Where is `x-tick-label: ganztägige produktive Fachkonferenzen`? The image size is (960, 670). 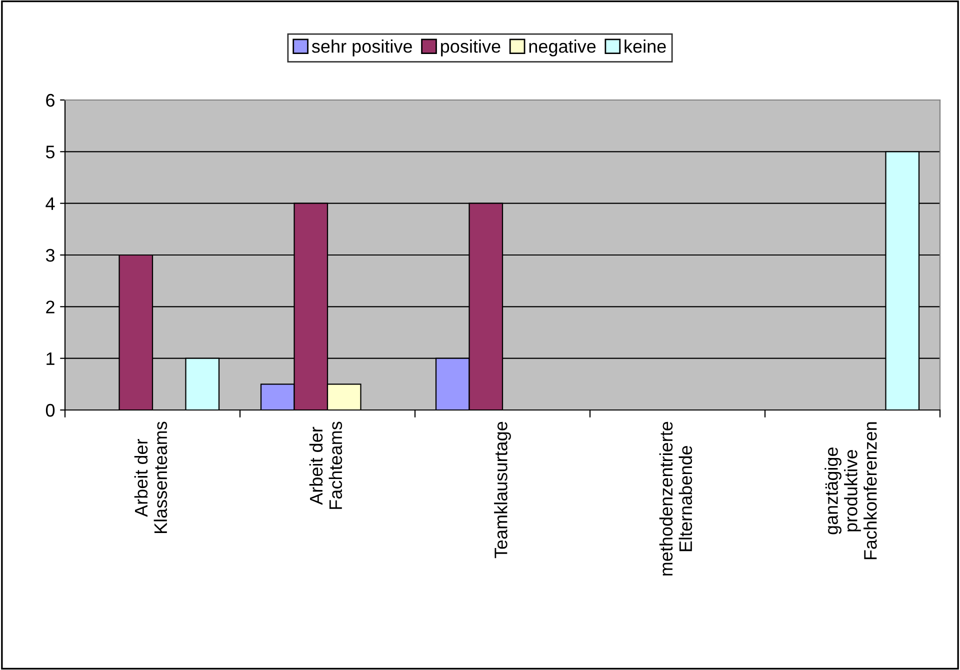
x-tick-label: ganztägige produktive Fachkonferenzen is located at coordinates (850, 491).